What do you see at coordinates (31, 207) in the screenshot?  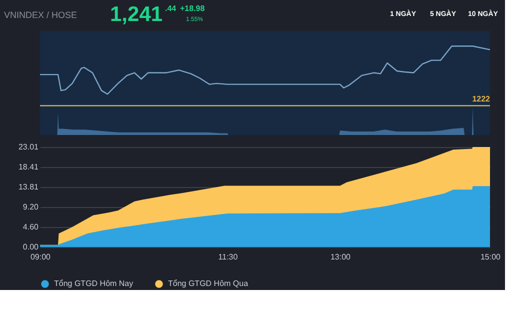 I see `y-tick-label: 9.20` at bounding box center [31, 207].